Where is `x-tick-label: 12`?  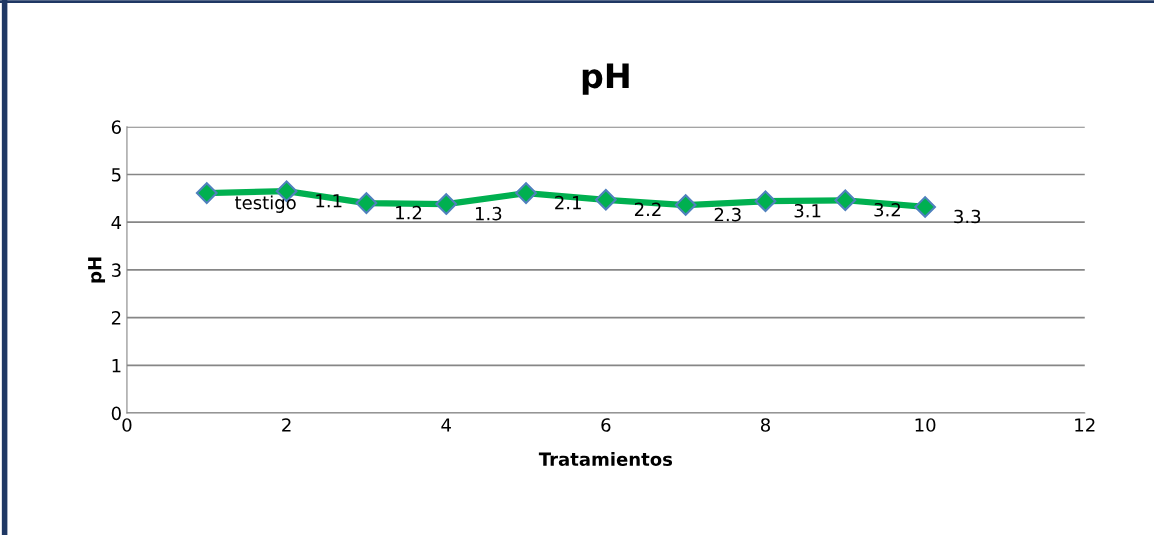 x-tick-label: 12 is located at coordinates (1085, 425).